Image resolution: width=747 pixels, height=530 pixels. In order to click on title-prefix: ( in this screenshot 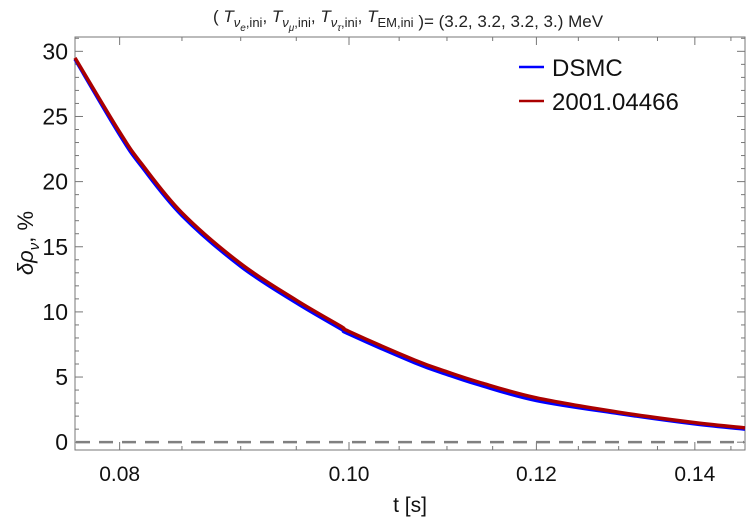, I will do `click(216, 16)`.